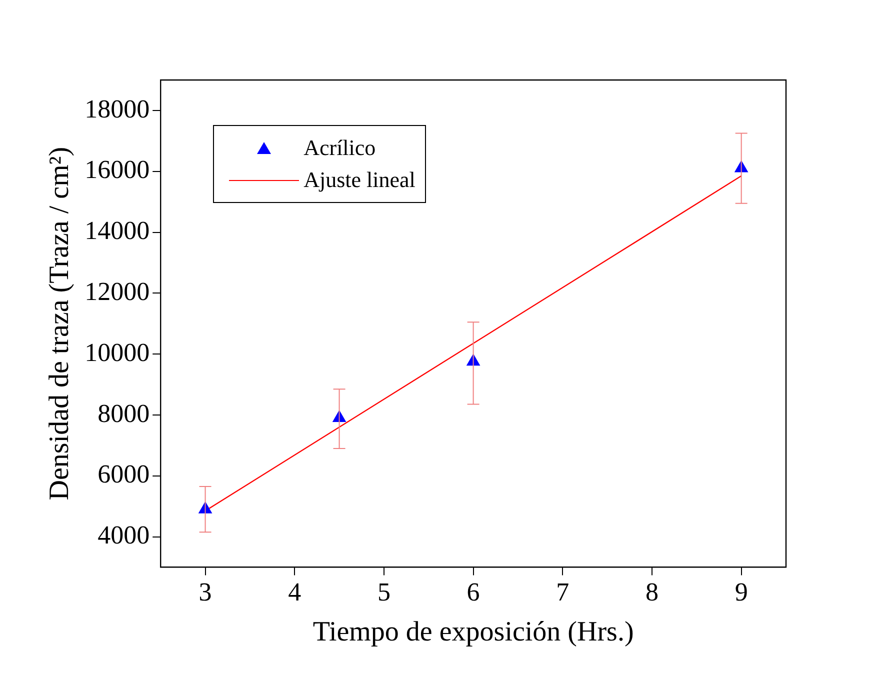 The image size is (881, 684). I want to click on x-axis-title: Tiempo de exposición (Hrs.), so click(473, 632).